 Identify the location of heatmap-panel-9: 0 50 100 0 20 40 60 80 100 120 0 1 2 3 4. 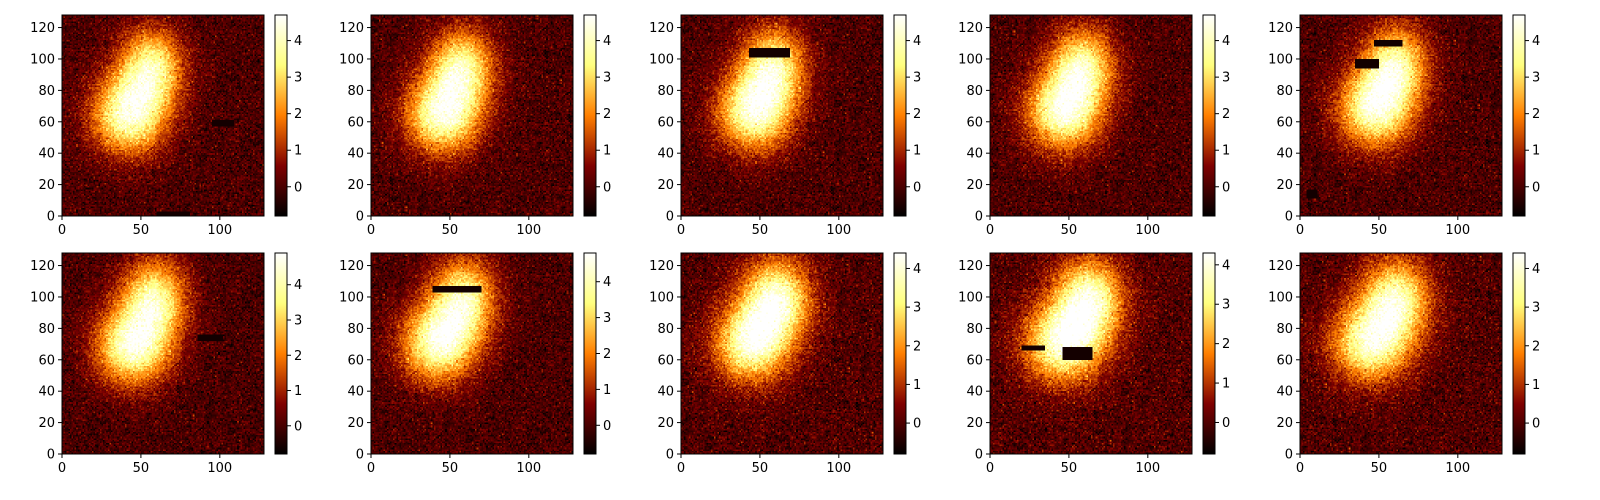
(1094, 364).